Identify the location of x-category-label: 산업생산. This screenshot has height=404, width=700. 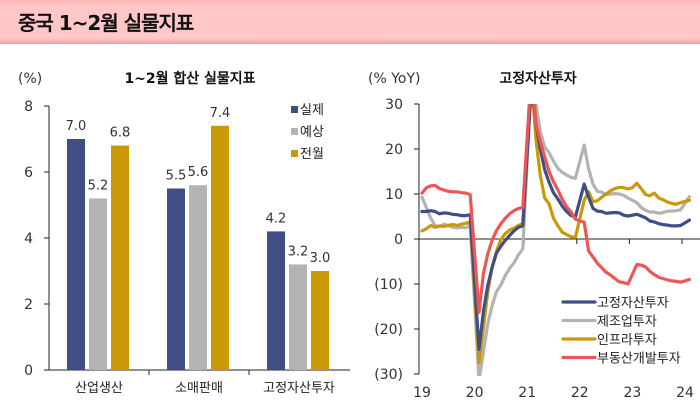
(99, 388).